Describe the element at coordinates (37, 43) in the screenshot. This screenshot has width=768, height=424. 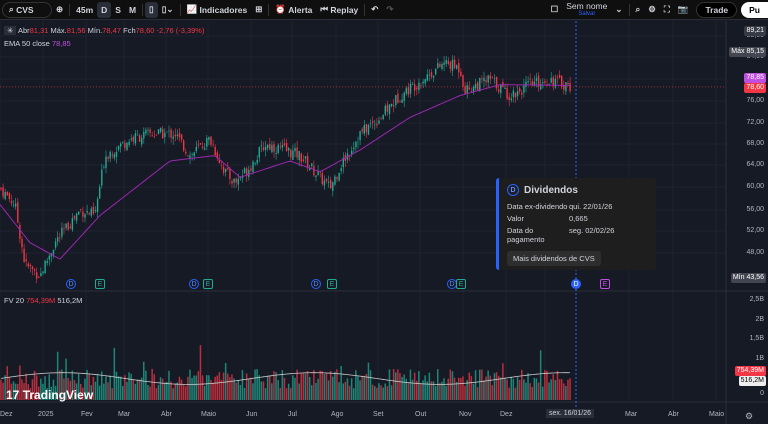
I see `ema-legend: EMA 50 close 78,85` at that location.